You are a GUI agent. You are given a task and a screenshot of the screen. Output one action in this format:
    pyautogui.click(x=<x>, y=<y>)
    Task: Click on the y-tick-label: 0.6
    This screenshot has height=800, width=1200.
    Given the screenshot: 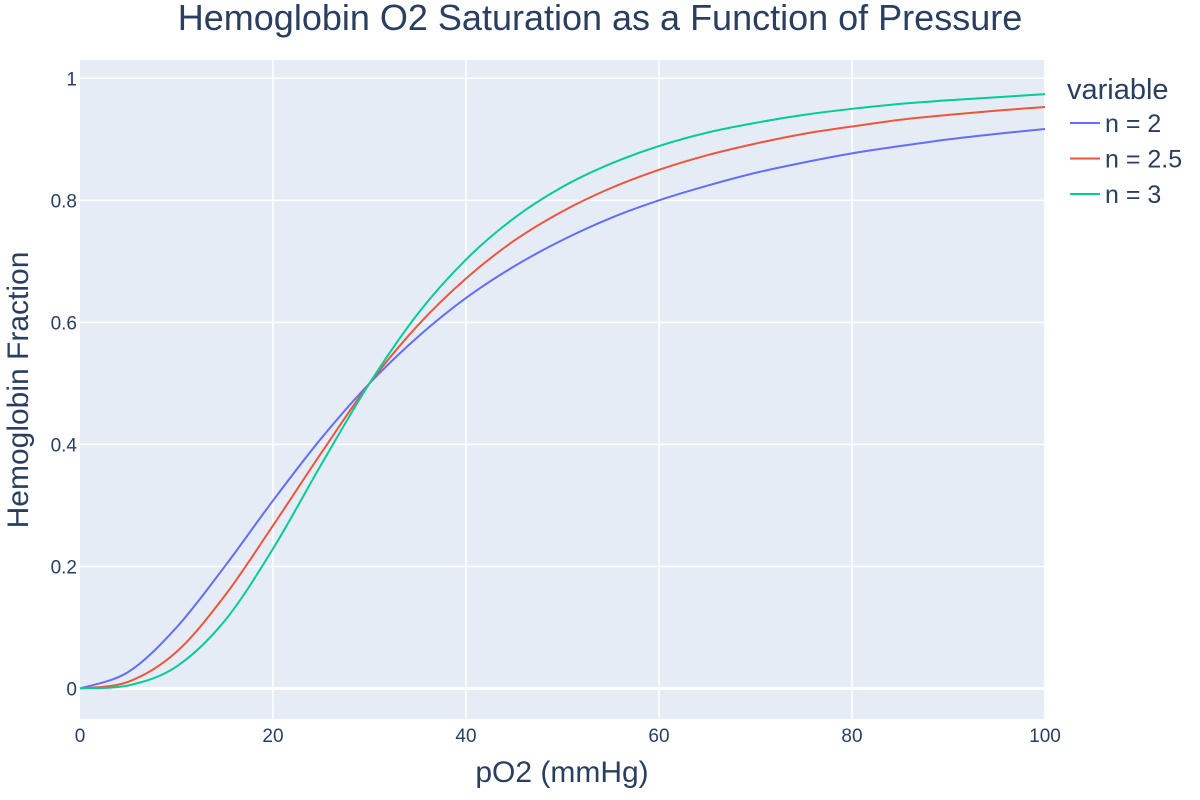 What is the action you would take?
    pyautogui.click(x=64, y=323)
    